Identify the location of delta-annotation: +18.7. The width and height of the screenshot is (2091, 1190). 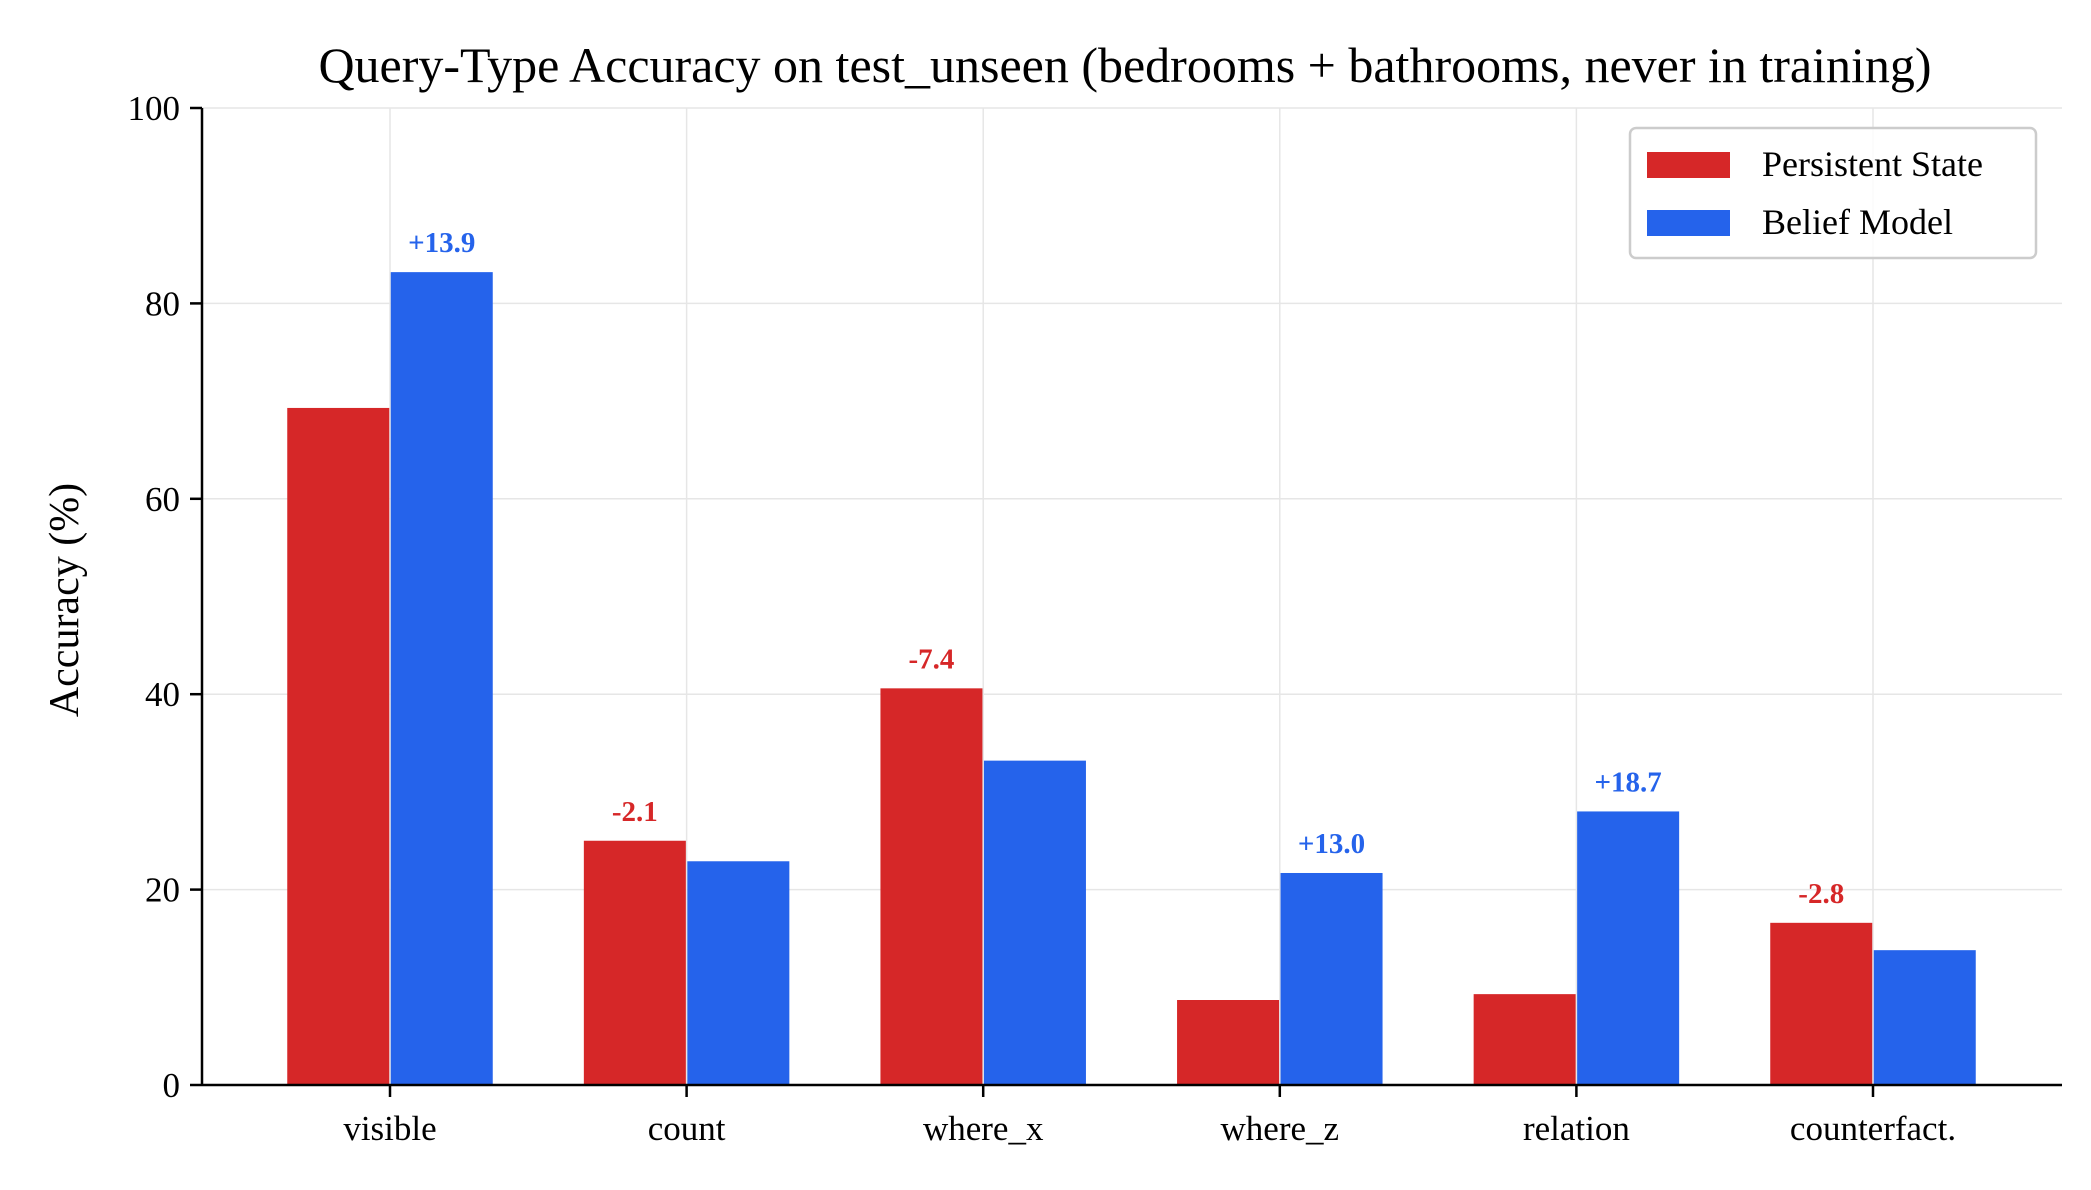
(1628, 782).